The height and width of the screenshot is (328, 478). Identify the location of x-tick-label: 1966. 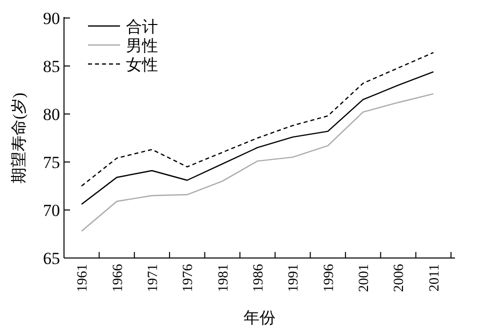
(118, 278).